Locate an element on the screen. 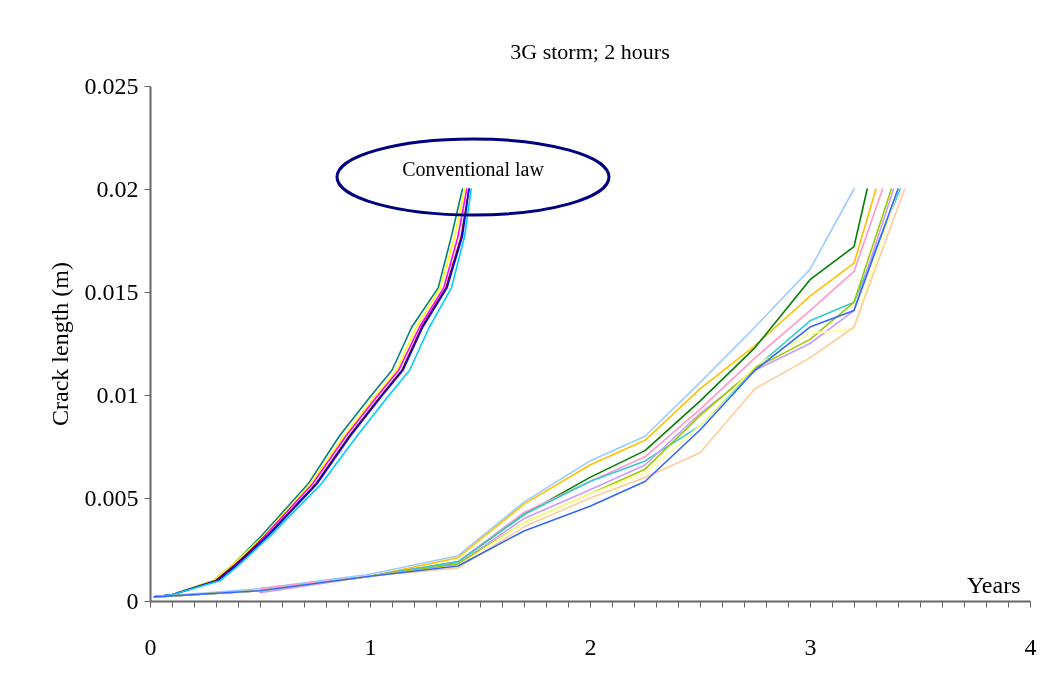 The width and height of the screenshot is (1064, 675). chart-title: 3G storm; 2 hours is located at coordinates (590, 51).